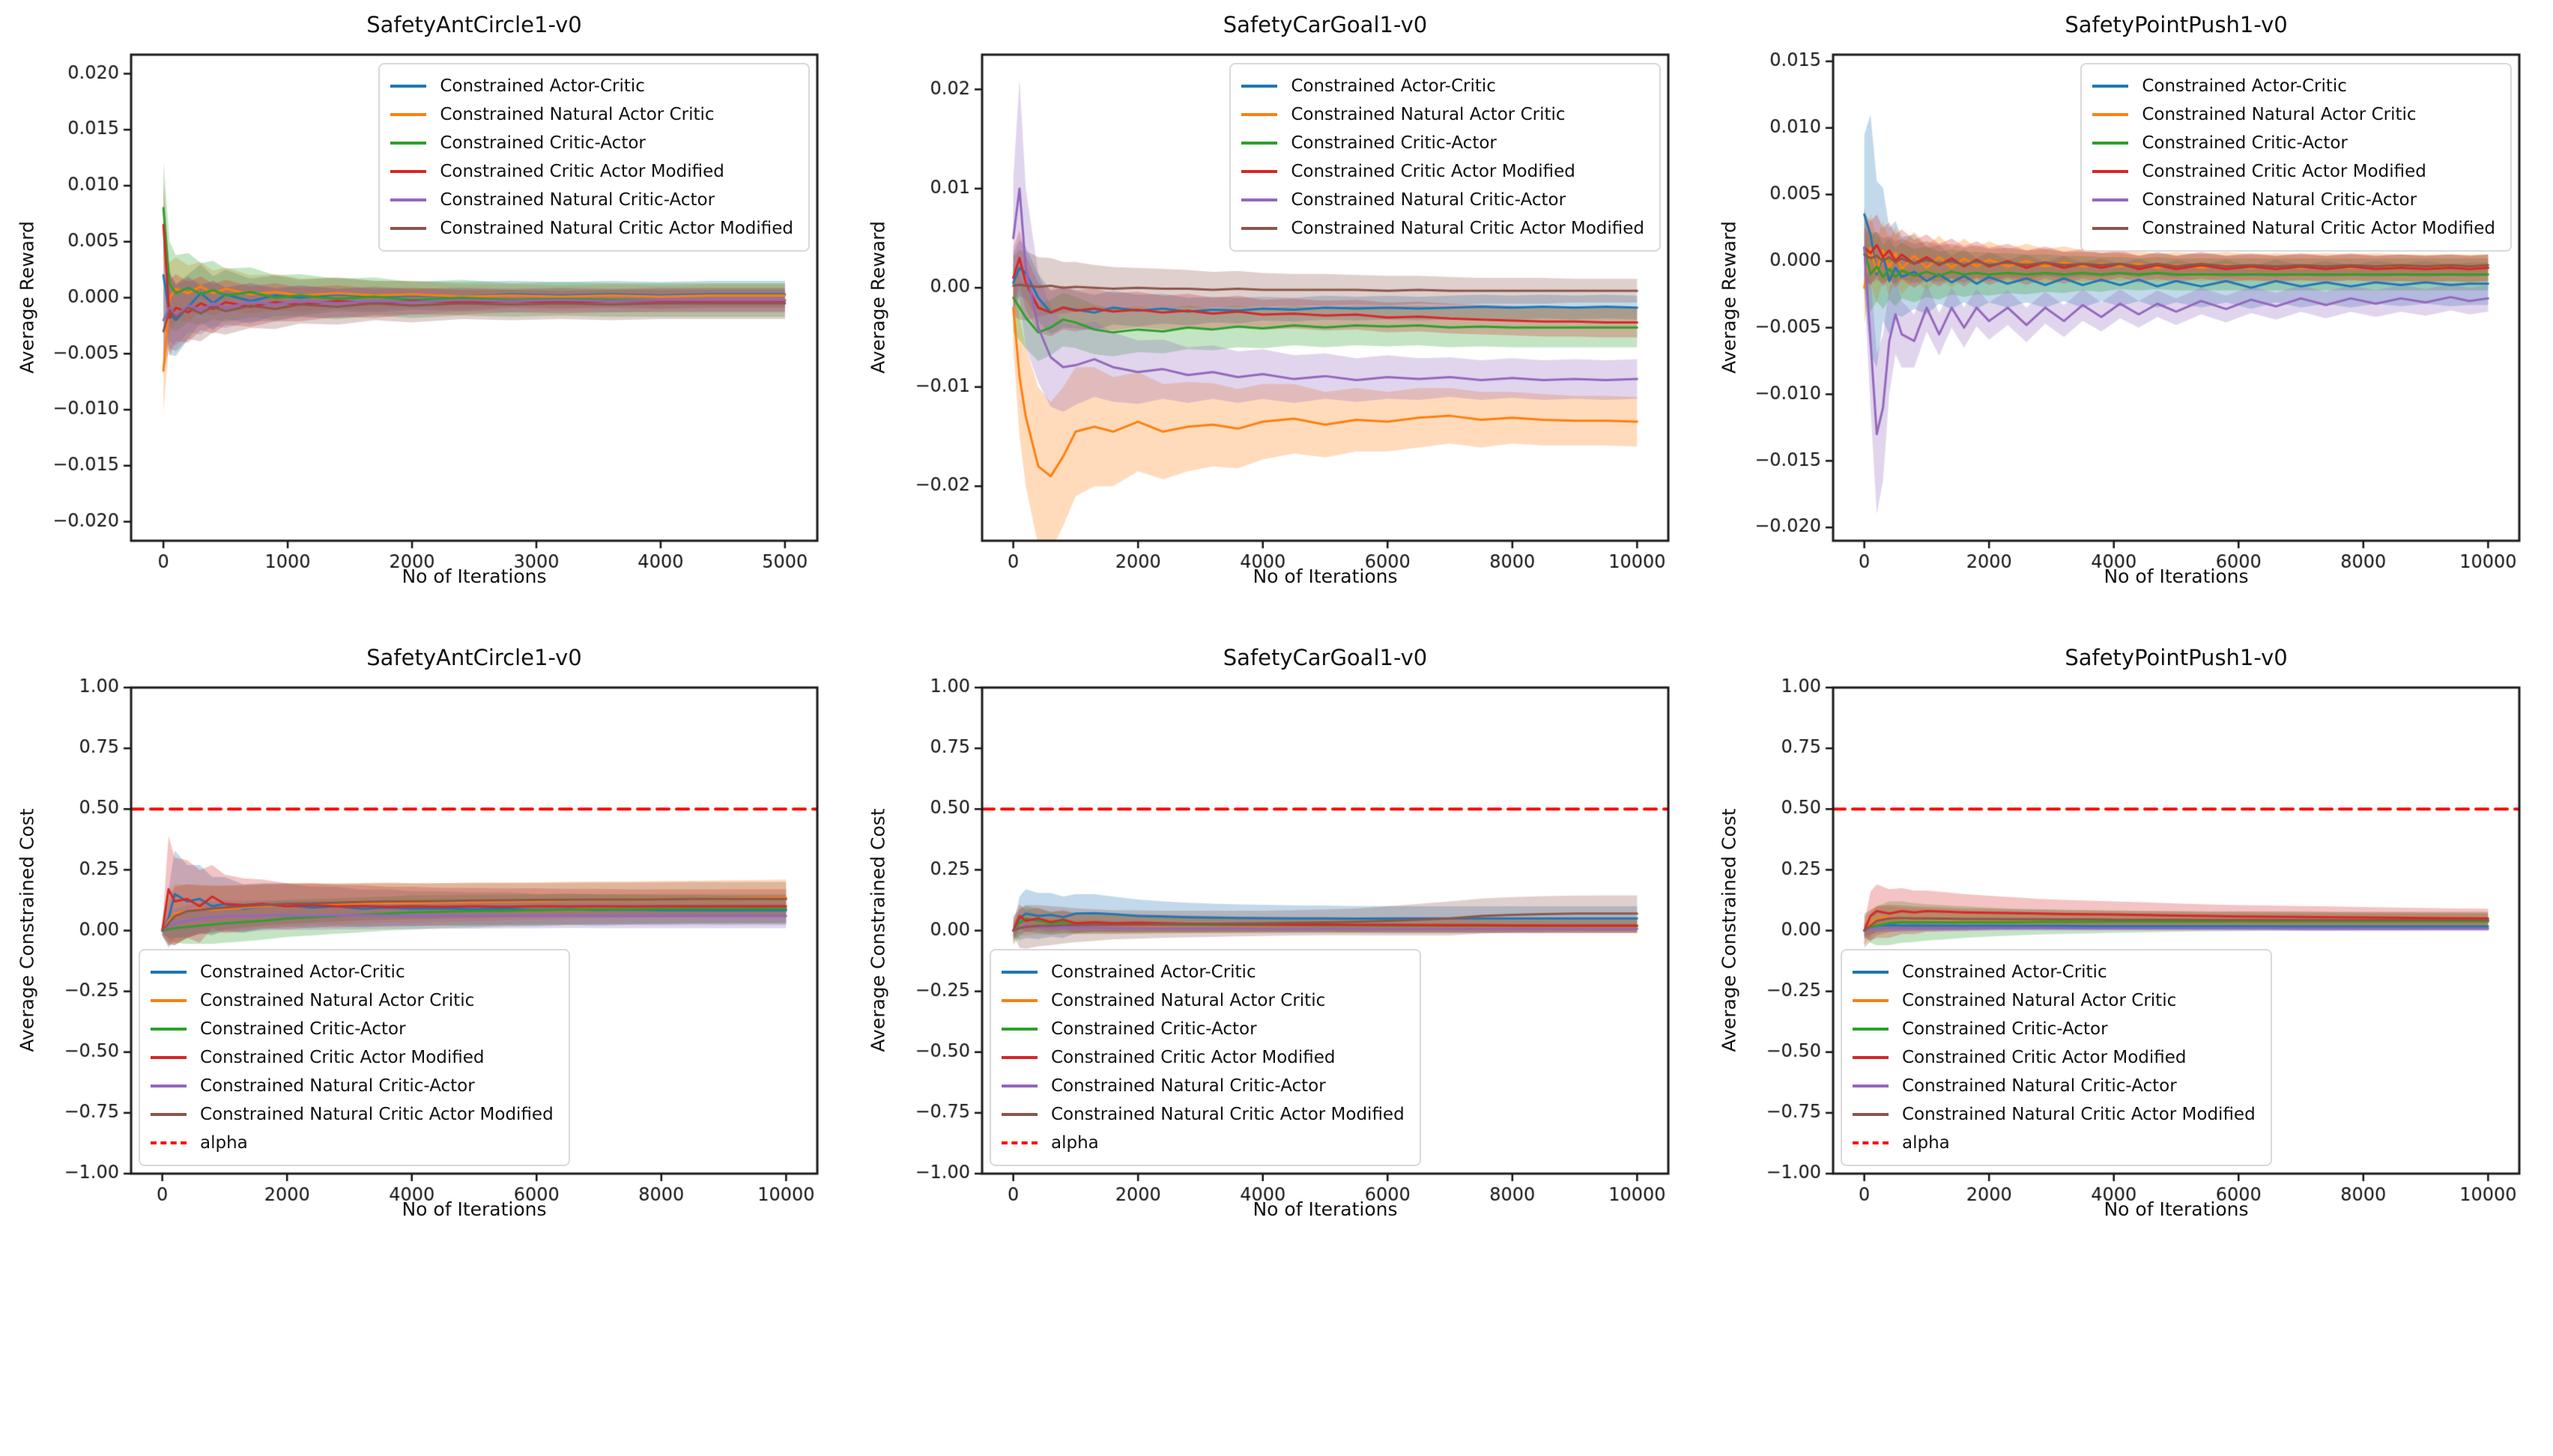 This screenshot has height=1456, width=2553. What do you see at coordinates (224, 1143) in the screenshot?
I see `legend-label: alpha` at bounding box center [224, 1143].